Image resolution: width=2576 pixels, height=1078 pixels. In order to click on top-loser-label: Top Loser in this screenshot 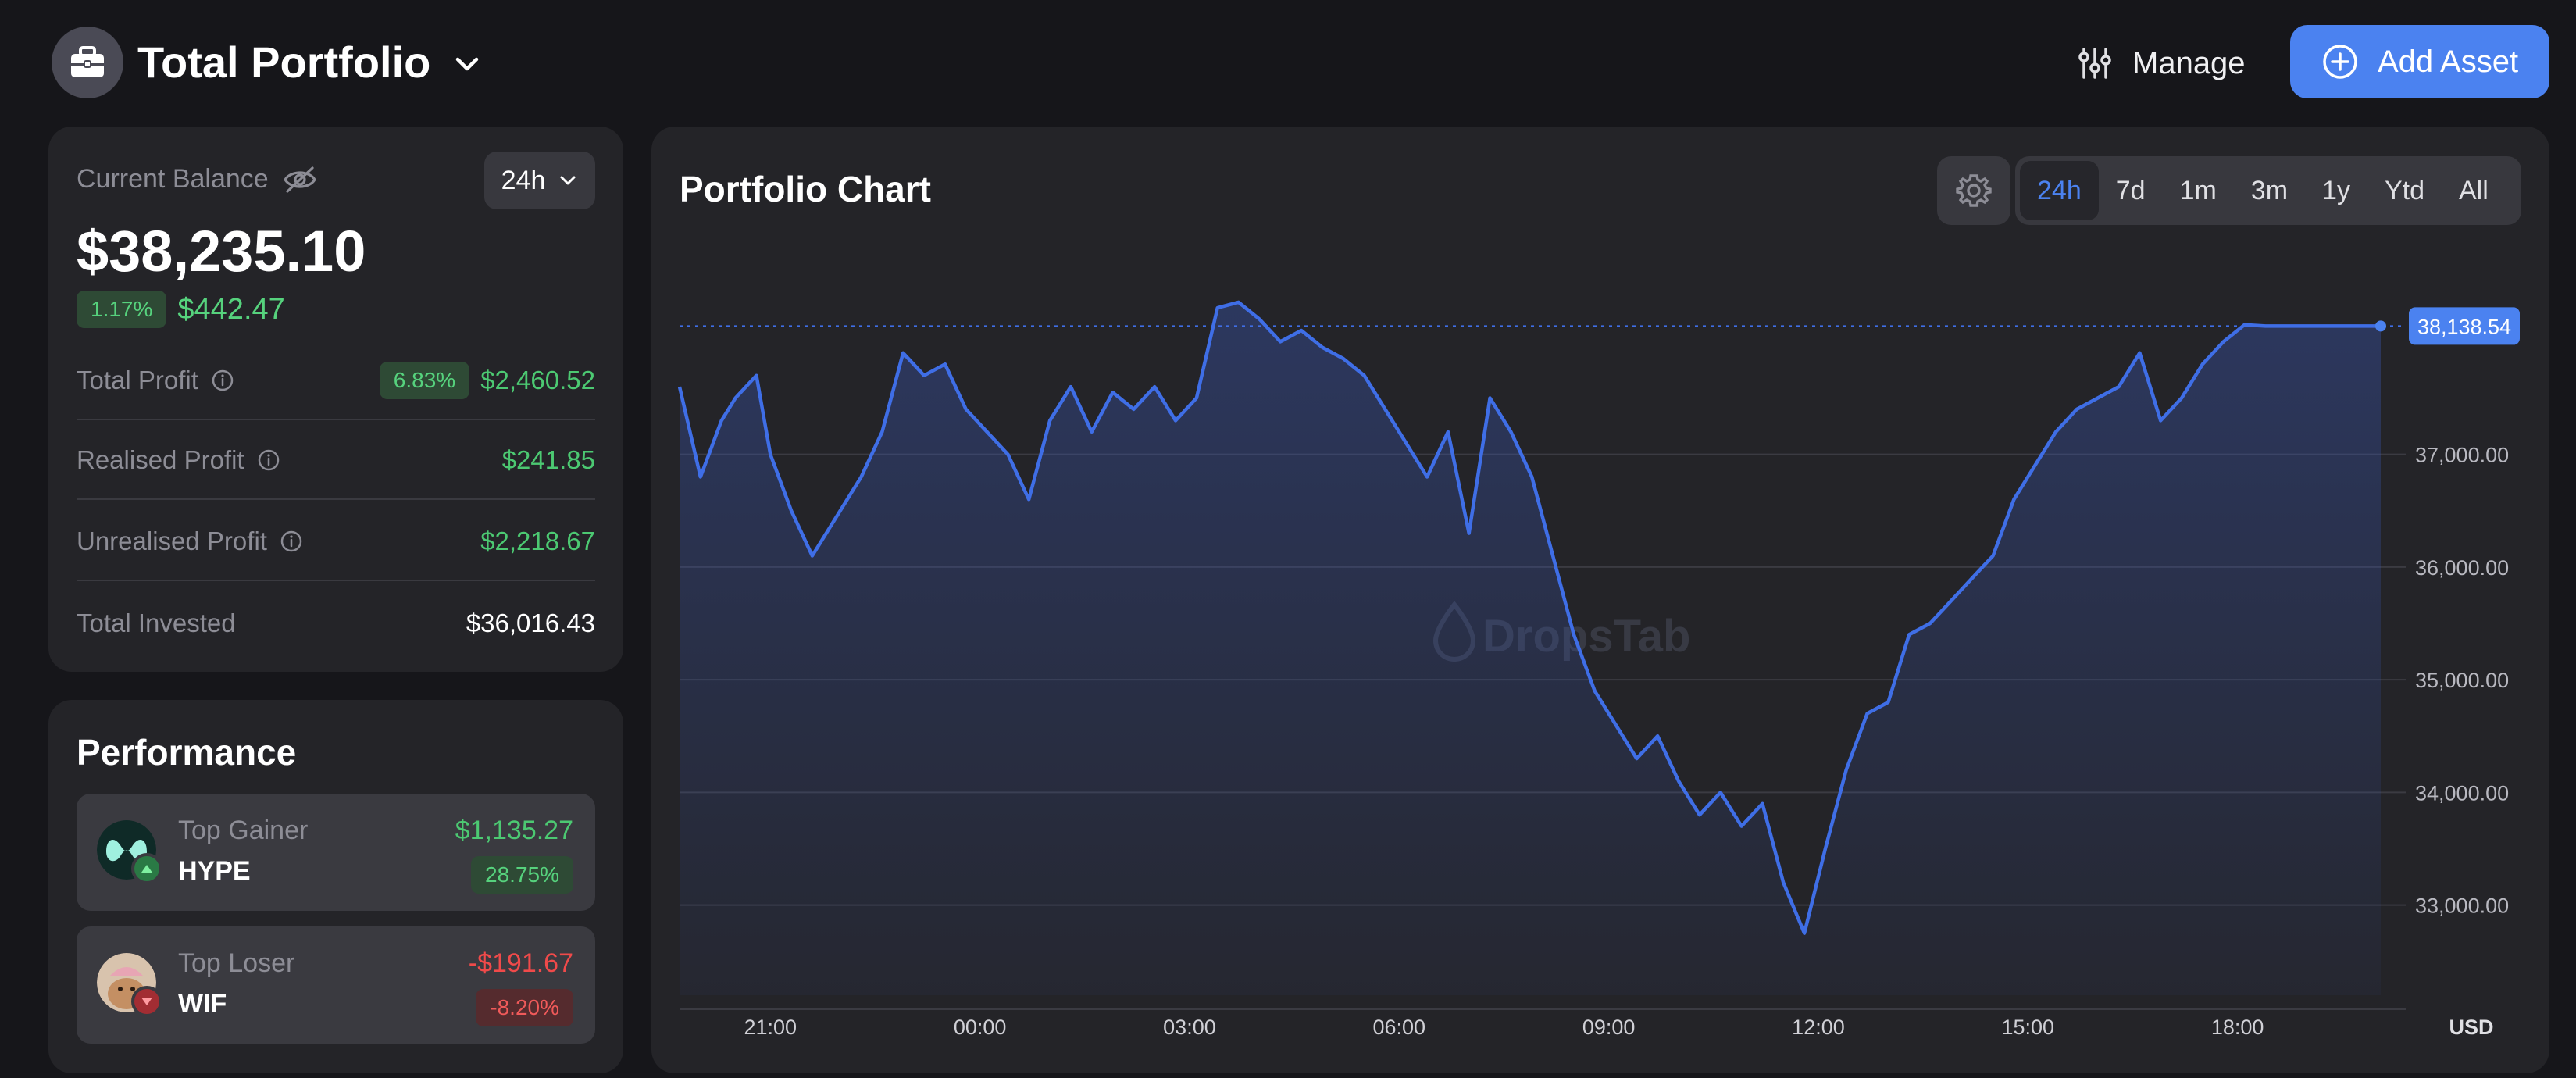, I will do `click(236, 963)`.